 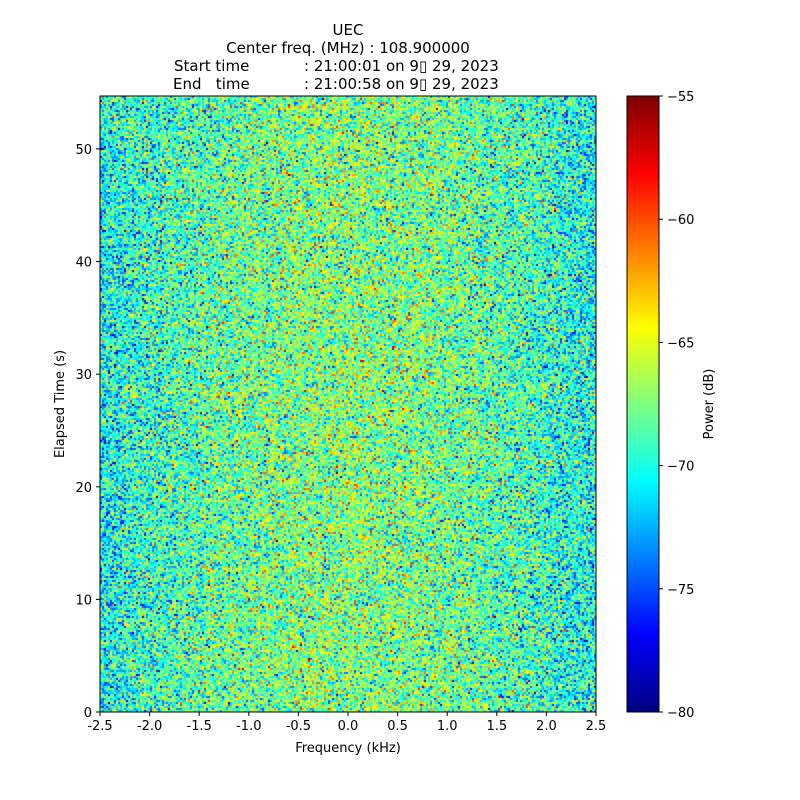 I want to click on colorbar-tick-label: −70, so click(x=680, y=467).